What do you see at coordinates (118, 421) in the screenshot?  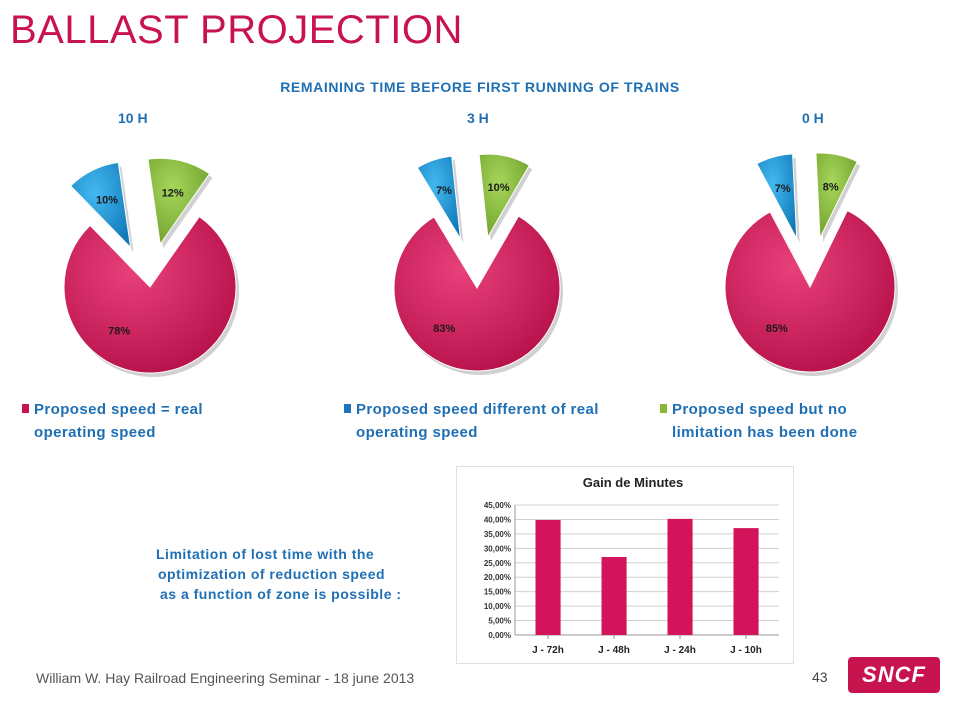 I see `legend-label: Proposed speed = real operating speed` at bounding box center [118, 421].